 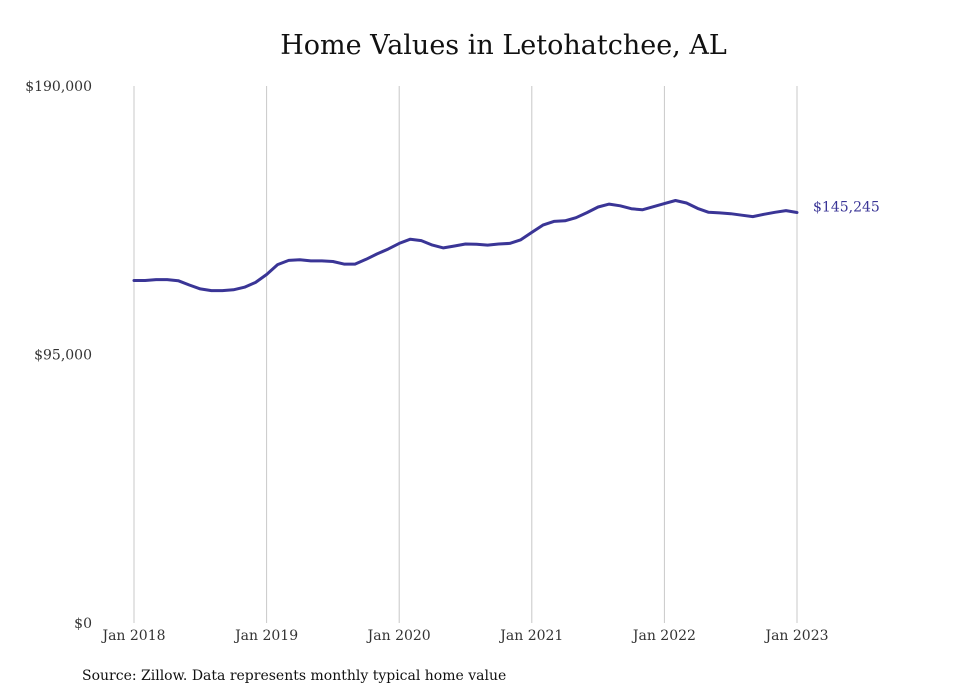 What do you see at coordinates (795, 636) in the screenshot?
I see `x-tick-label: Jan 2023` at bounding box center [795, 636].